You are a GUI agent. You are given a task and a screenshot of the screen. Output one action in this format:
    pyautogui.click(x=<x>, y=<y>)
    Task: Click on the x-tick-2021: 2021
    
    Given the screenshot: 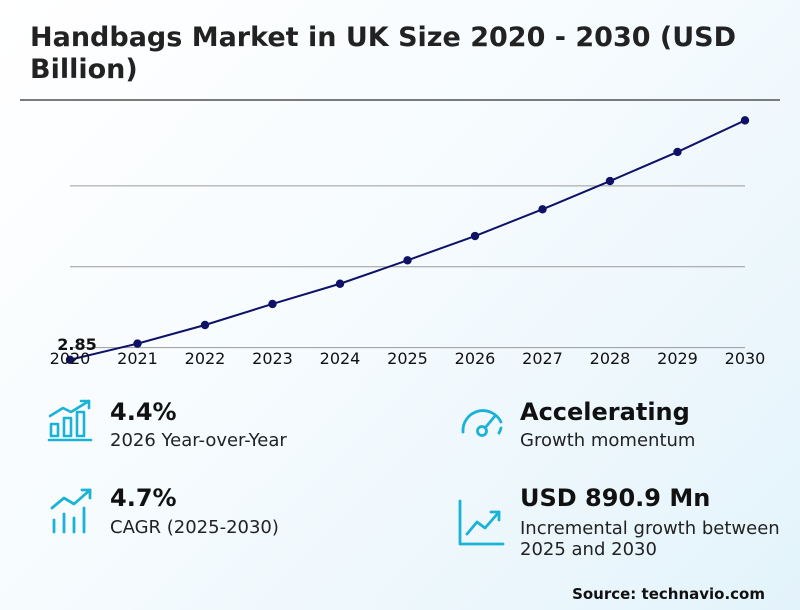 What is the action you would take?
    pyautogui.click(x=137, y=358)
    